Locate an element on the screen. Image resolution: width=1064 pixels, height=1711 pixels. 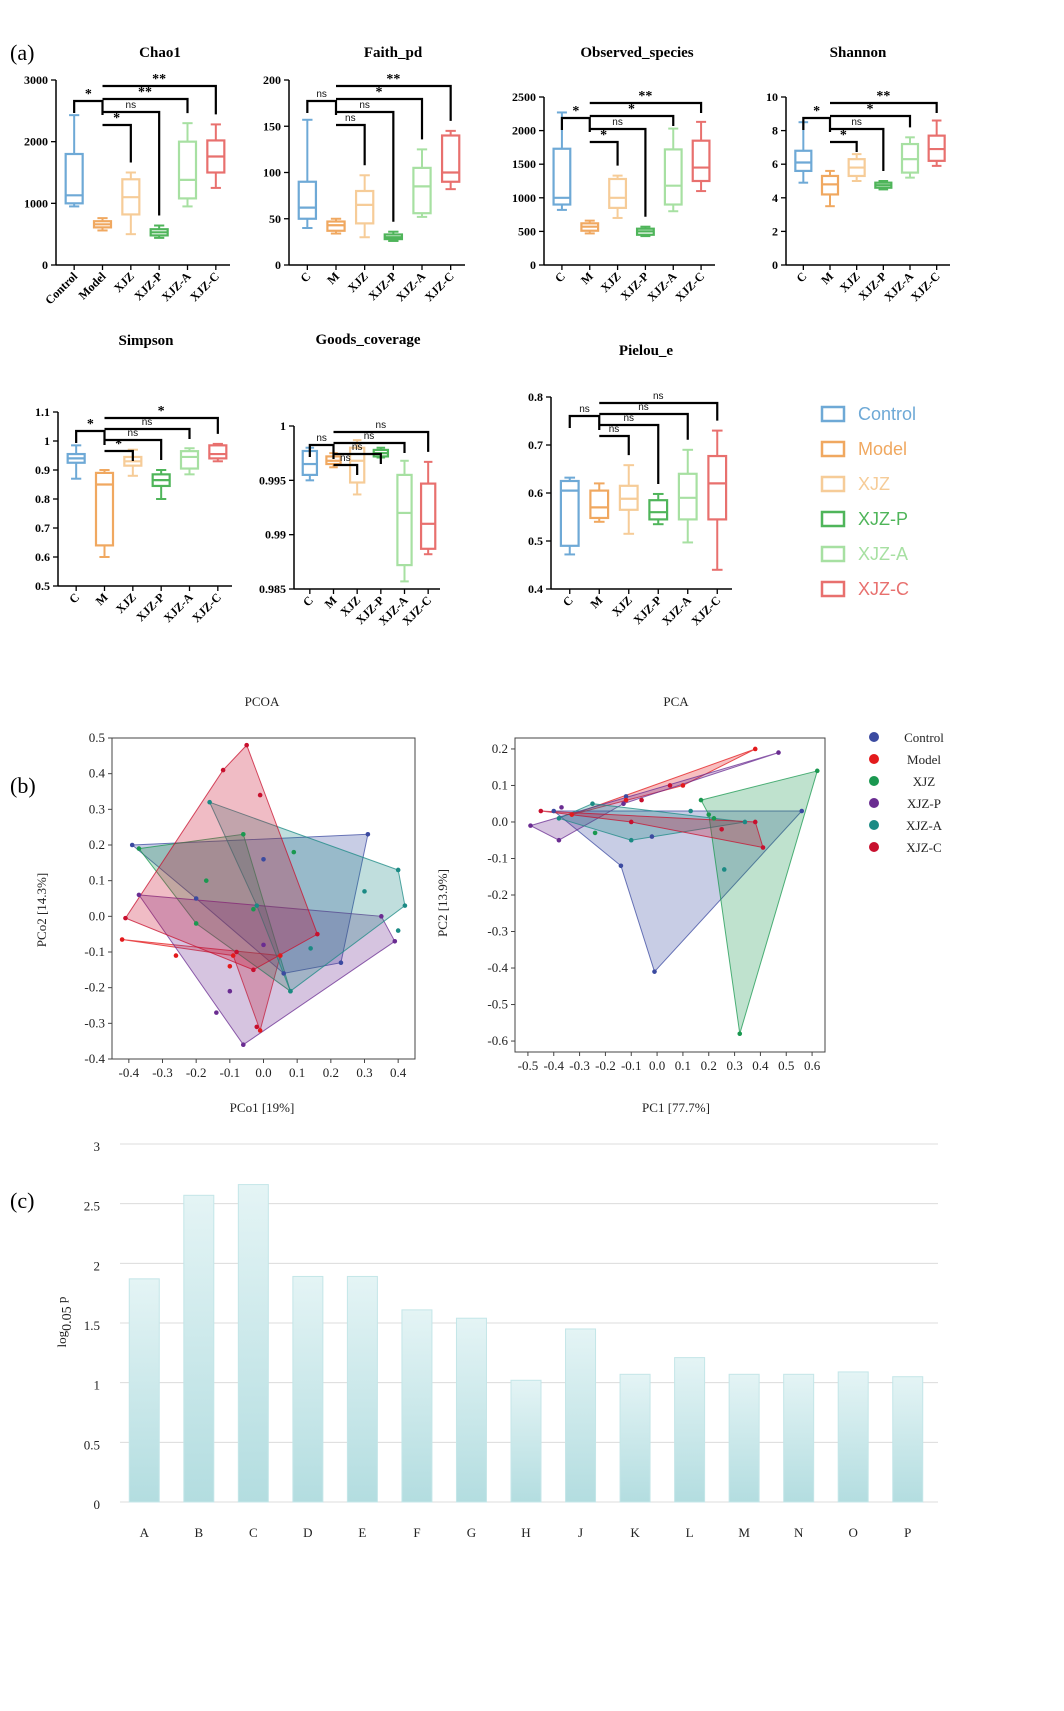
y-axis-label-sub: 0.05 is located at coordinates (67, 1318).